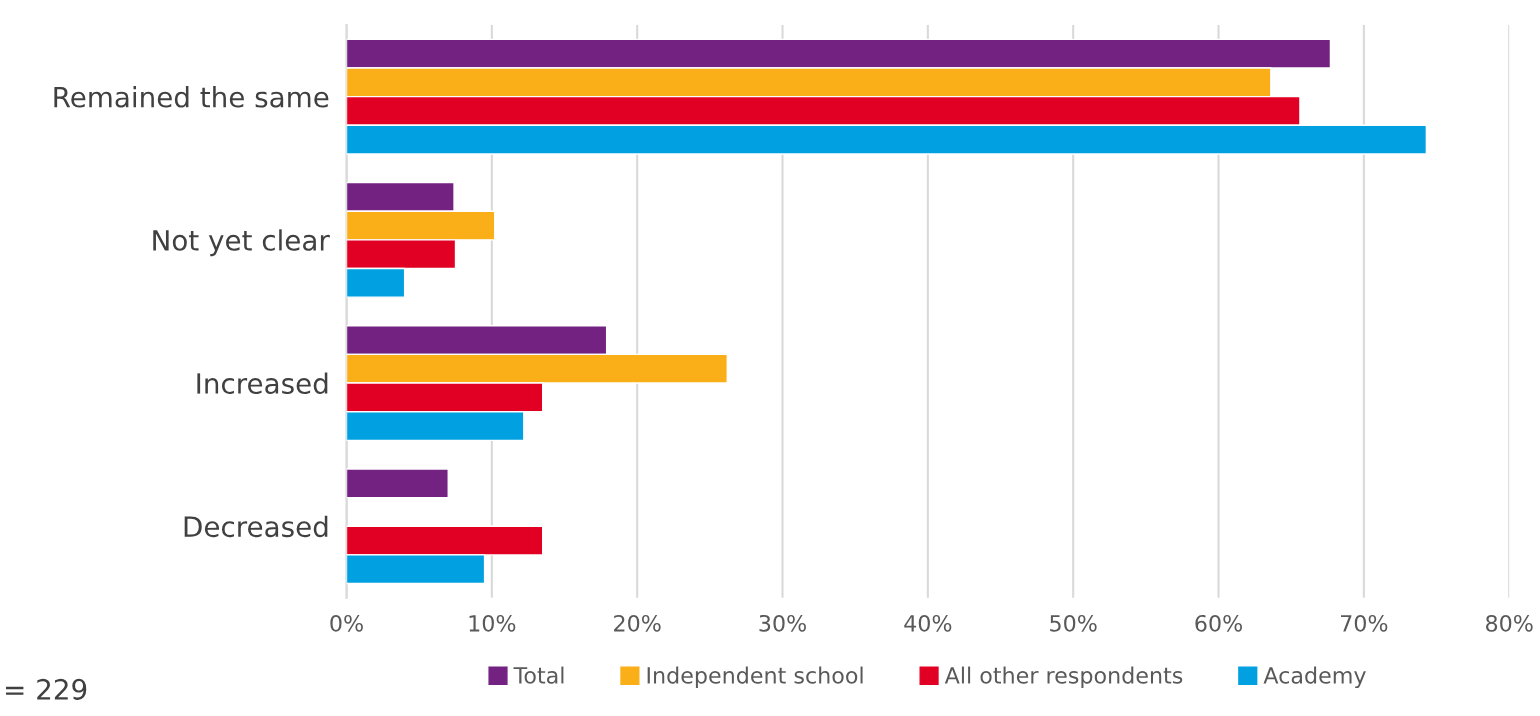  I want to click on x-tick-label: 80%, so click(1509, 623).